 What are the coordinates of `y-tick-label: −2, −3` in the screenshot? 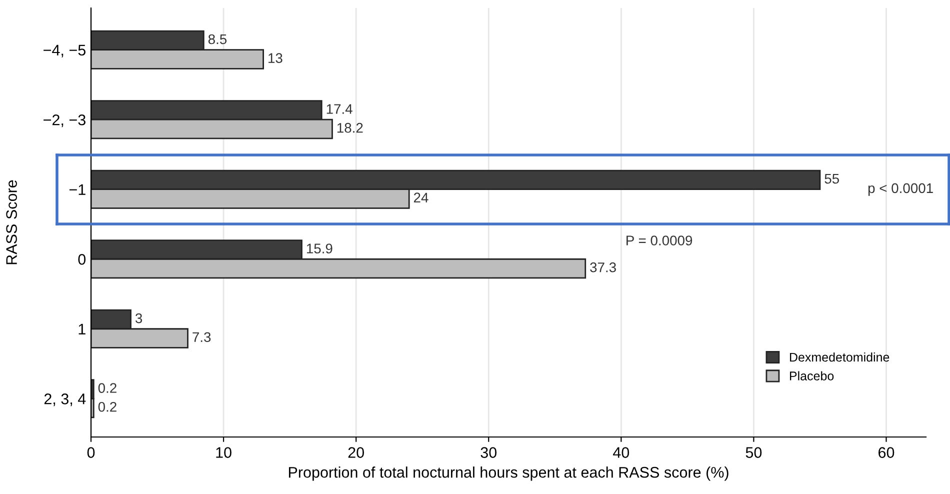 It's located at (65, 121).